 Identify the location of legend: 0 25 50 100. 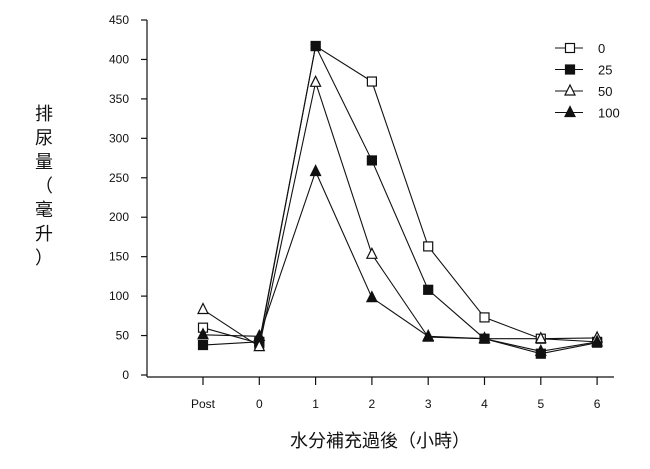
(587, 81).